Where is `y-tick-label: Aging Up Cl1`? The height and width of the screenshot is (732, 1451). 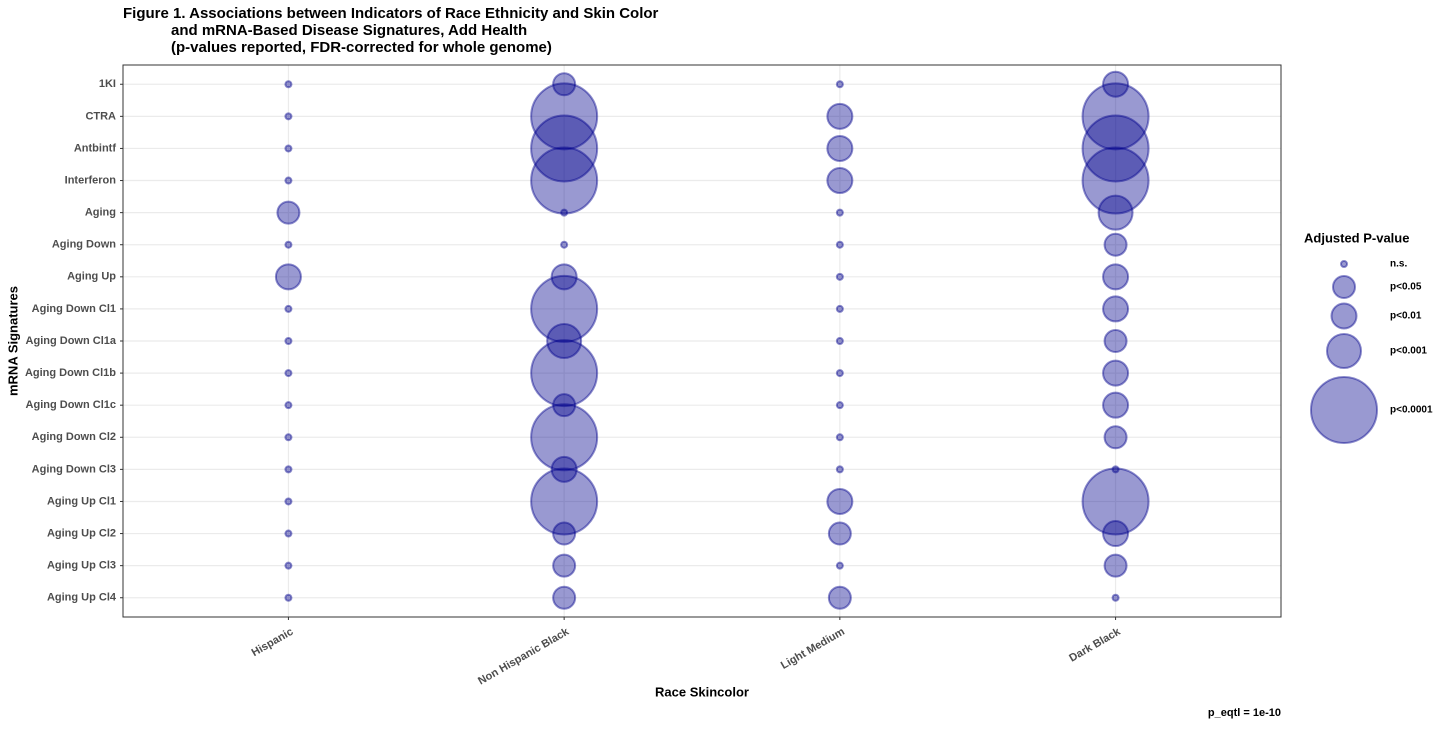 y-tick-label: Aging Up Cl1 is located at coordinates (81, 501).